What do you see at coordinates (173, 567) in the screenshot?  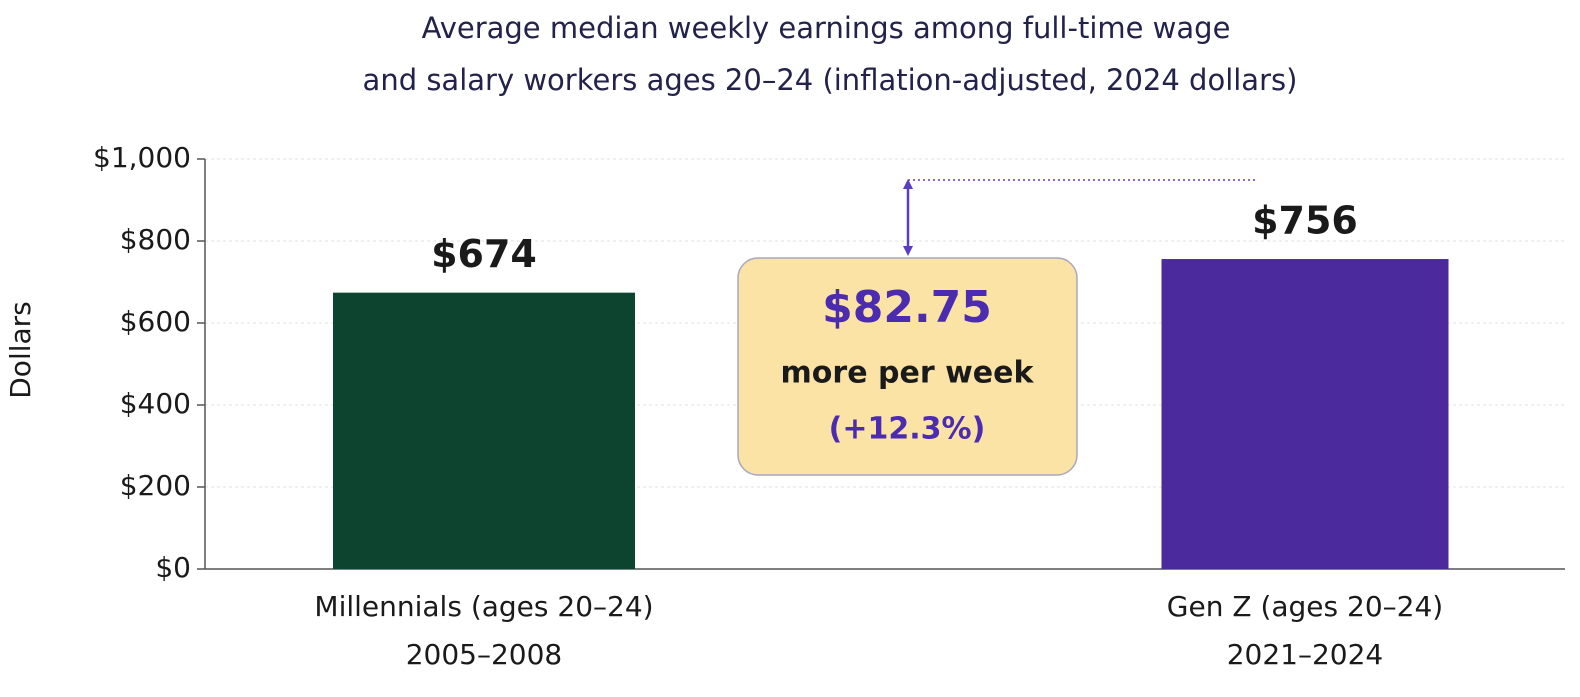 I see `y-tick-label: $0` at bounding box center [173, 567].